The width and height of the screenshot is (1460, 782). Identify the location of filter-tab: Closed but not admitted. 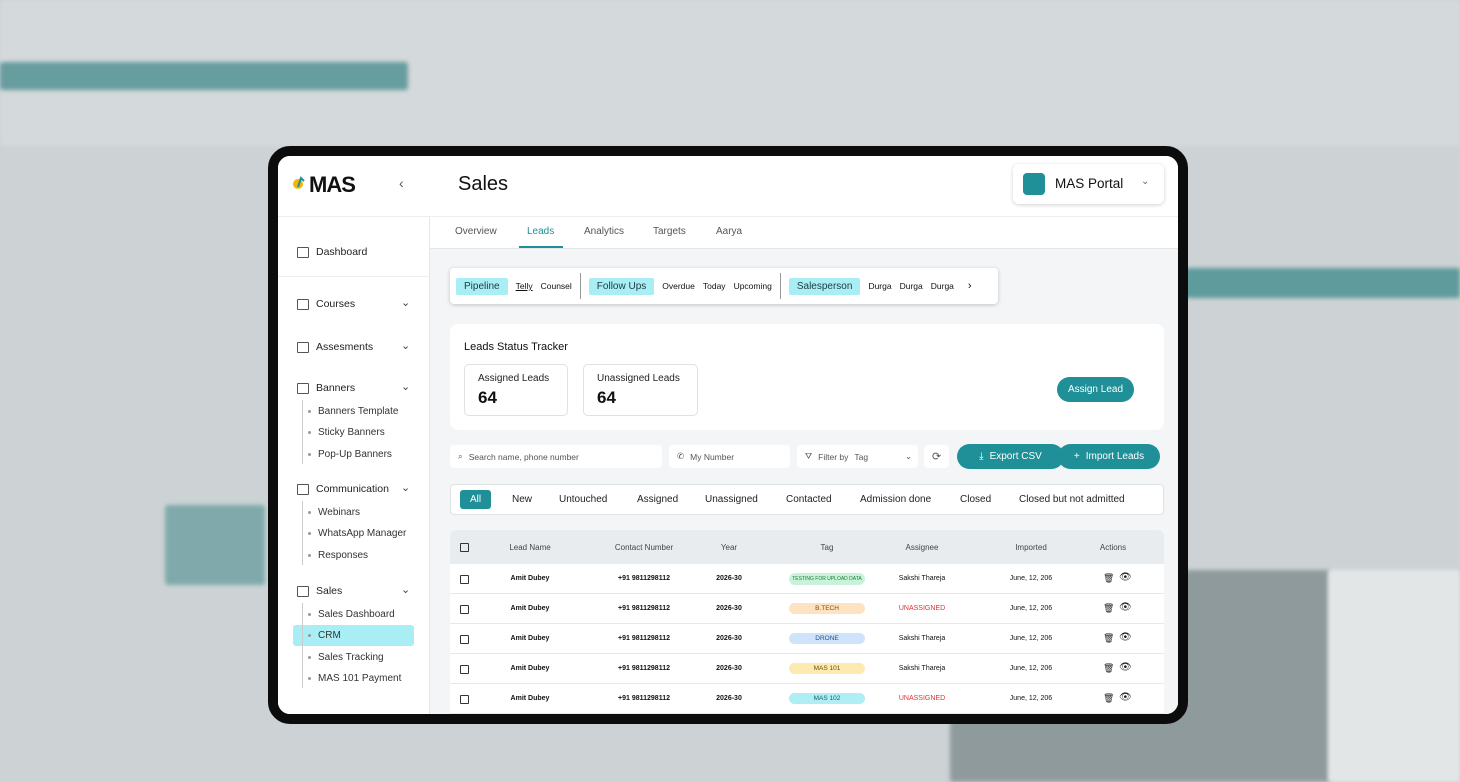
(1072, 499).